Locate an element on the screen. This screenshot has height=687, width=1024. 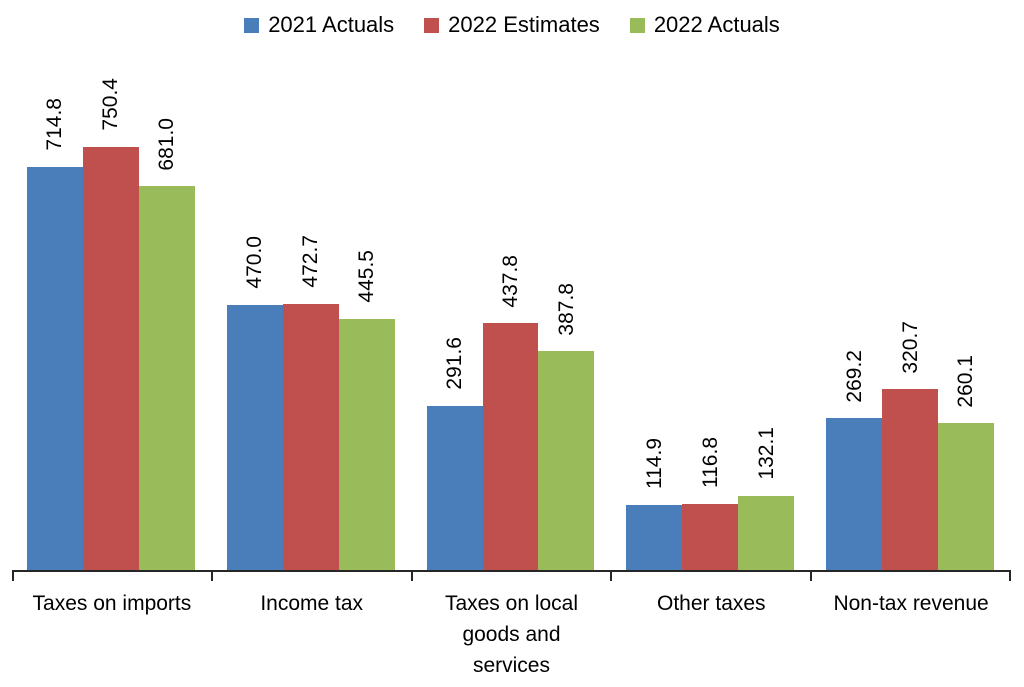
category-label: Taxes on imports is located at coordinates (112, 603).